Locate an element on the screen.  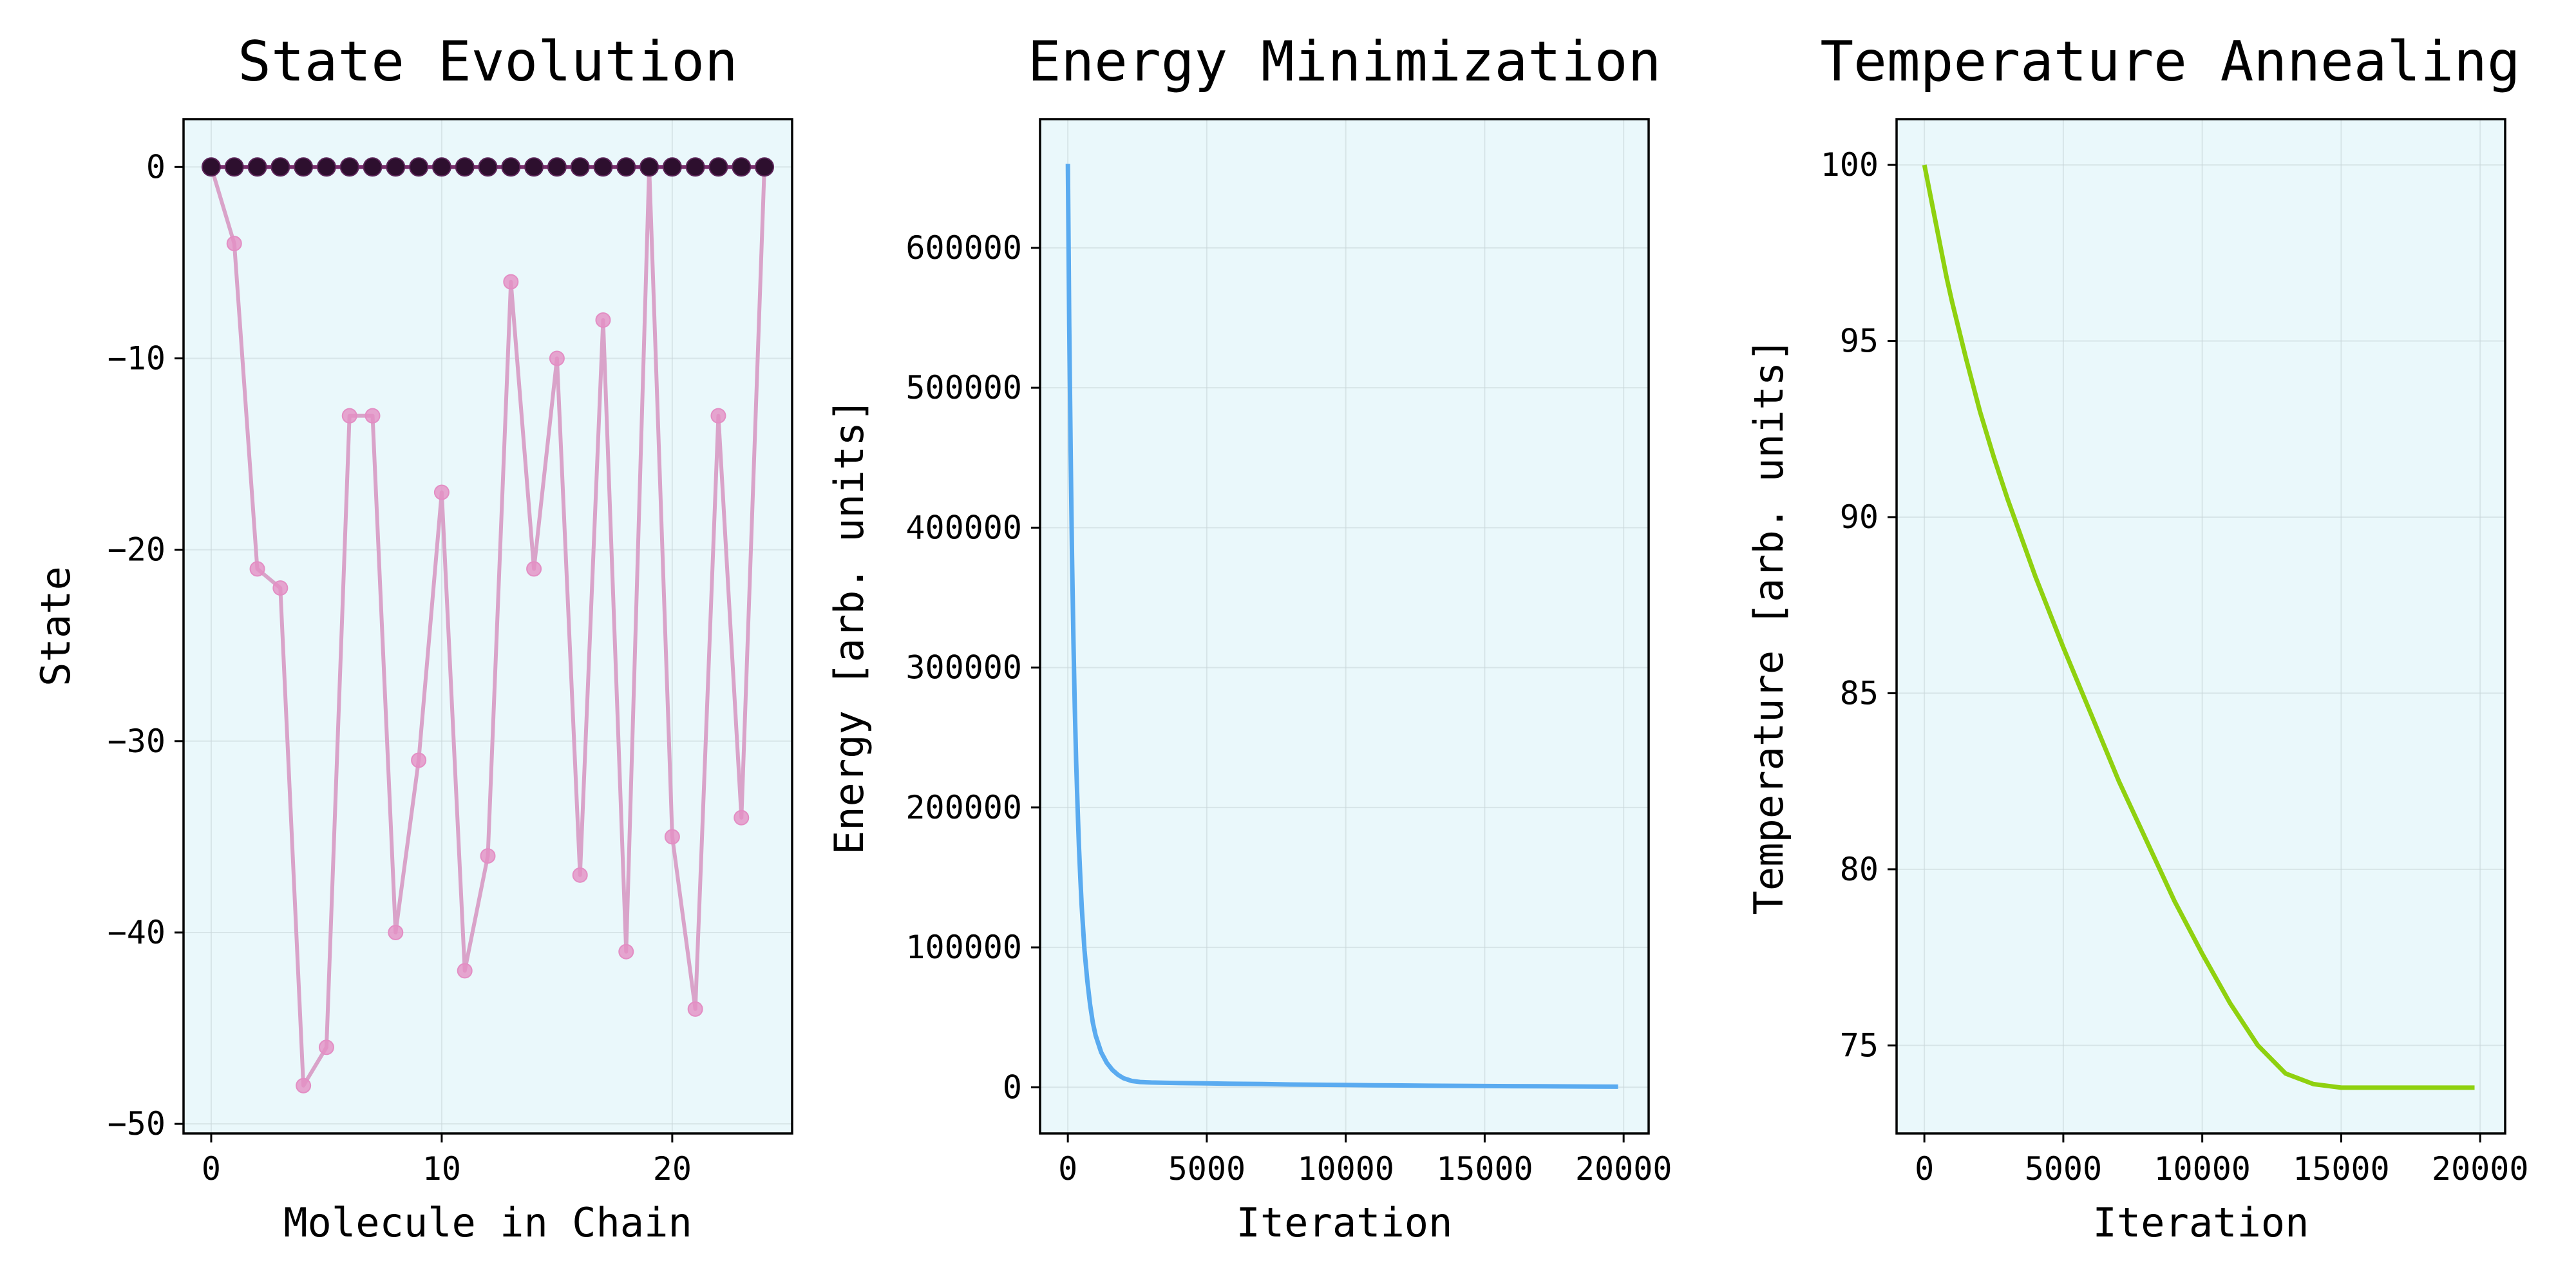
y-tick-label: −20 is located at coordinates (137, 550).